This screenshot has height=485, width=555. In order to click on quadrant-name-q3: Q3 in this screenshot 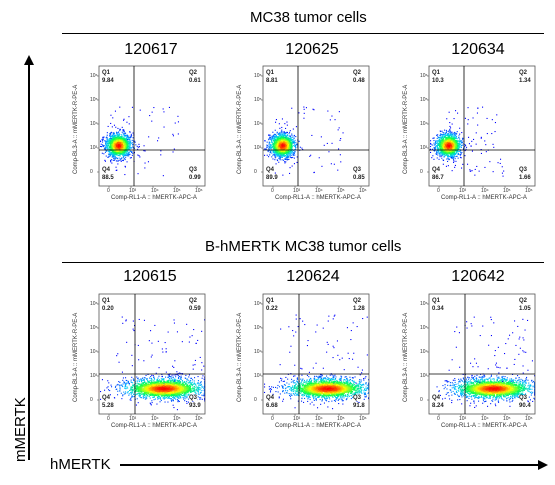, I will do `click(523, 170)`.